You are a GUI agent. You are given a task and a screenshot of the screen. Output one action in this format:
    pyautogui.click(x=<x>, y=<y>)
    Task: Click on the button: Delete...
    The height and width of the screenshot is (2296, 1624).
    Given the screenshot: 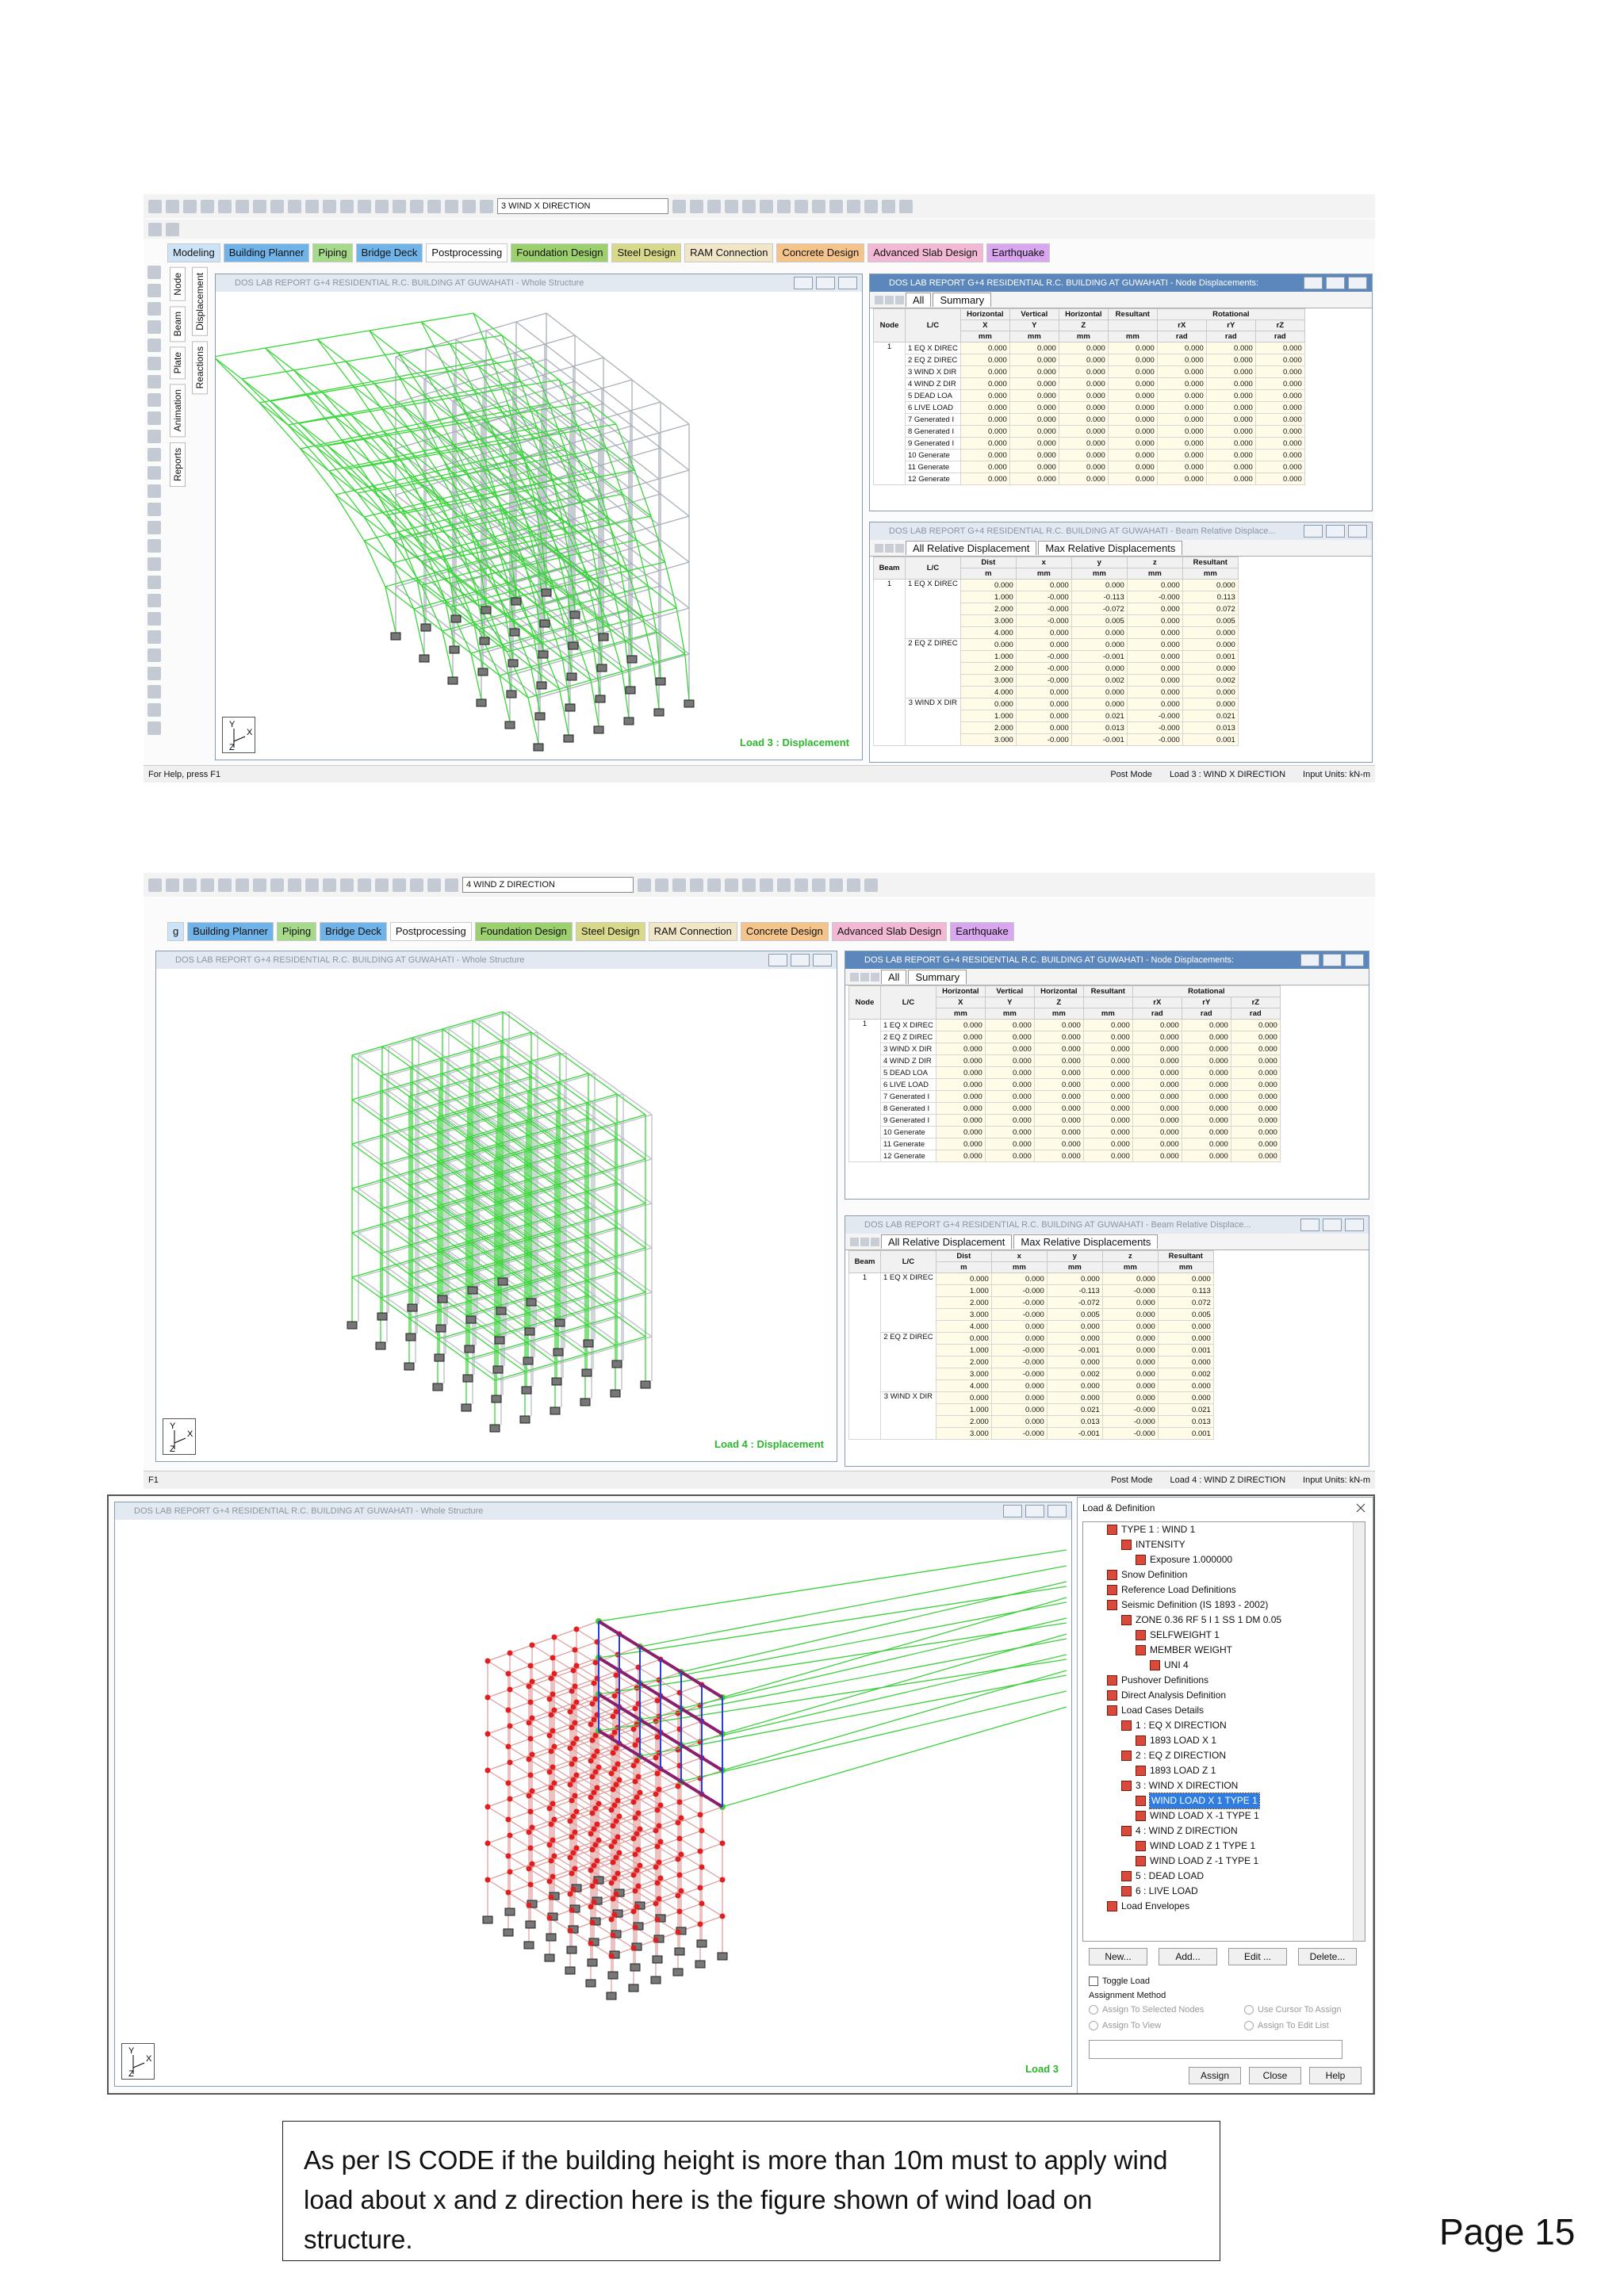 What is the action you would take?
    pyautogui.click(x=1327, y=1957)
    